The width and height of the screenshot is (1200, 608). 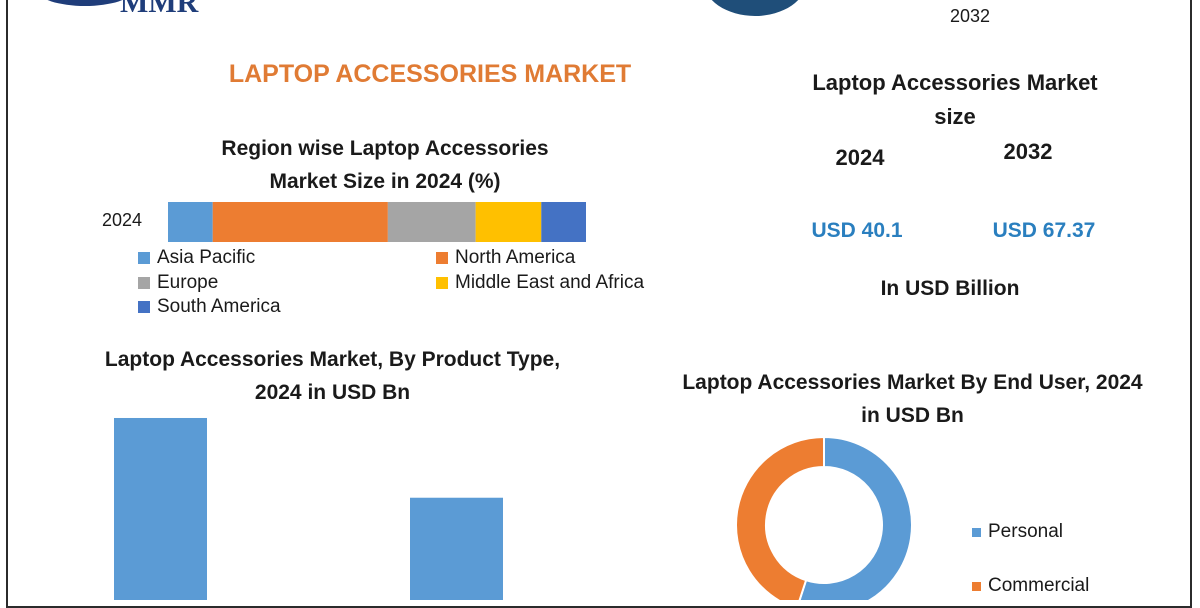 I want to click on legend-south-america: South America, so click(x=209, y=307).